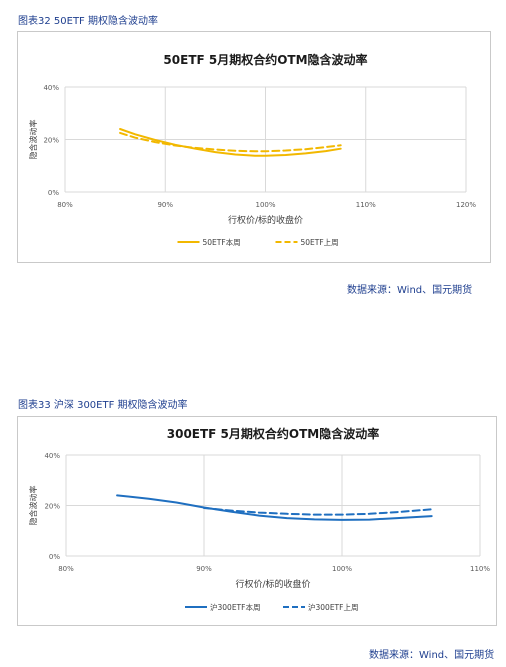 Image resolution: width=506 pixels, height=667 pixels. What do you see at coordinates (235, 607) in the screenshot?
I see `legend-label: 沪300ETF本周` at bounding box center [235, 607].